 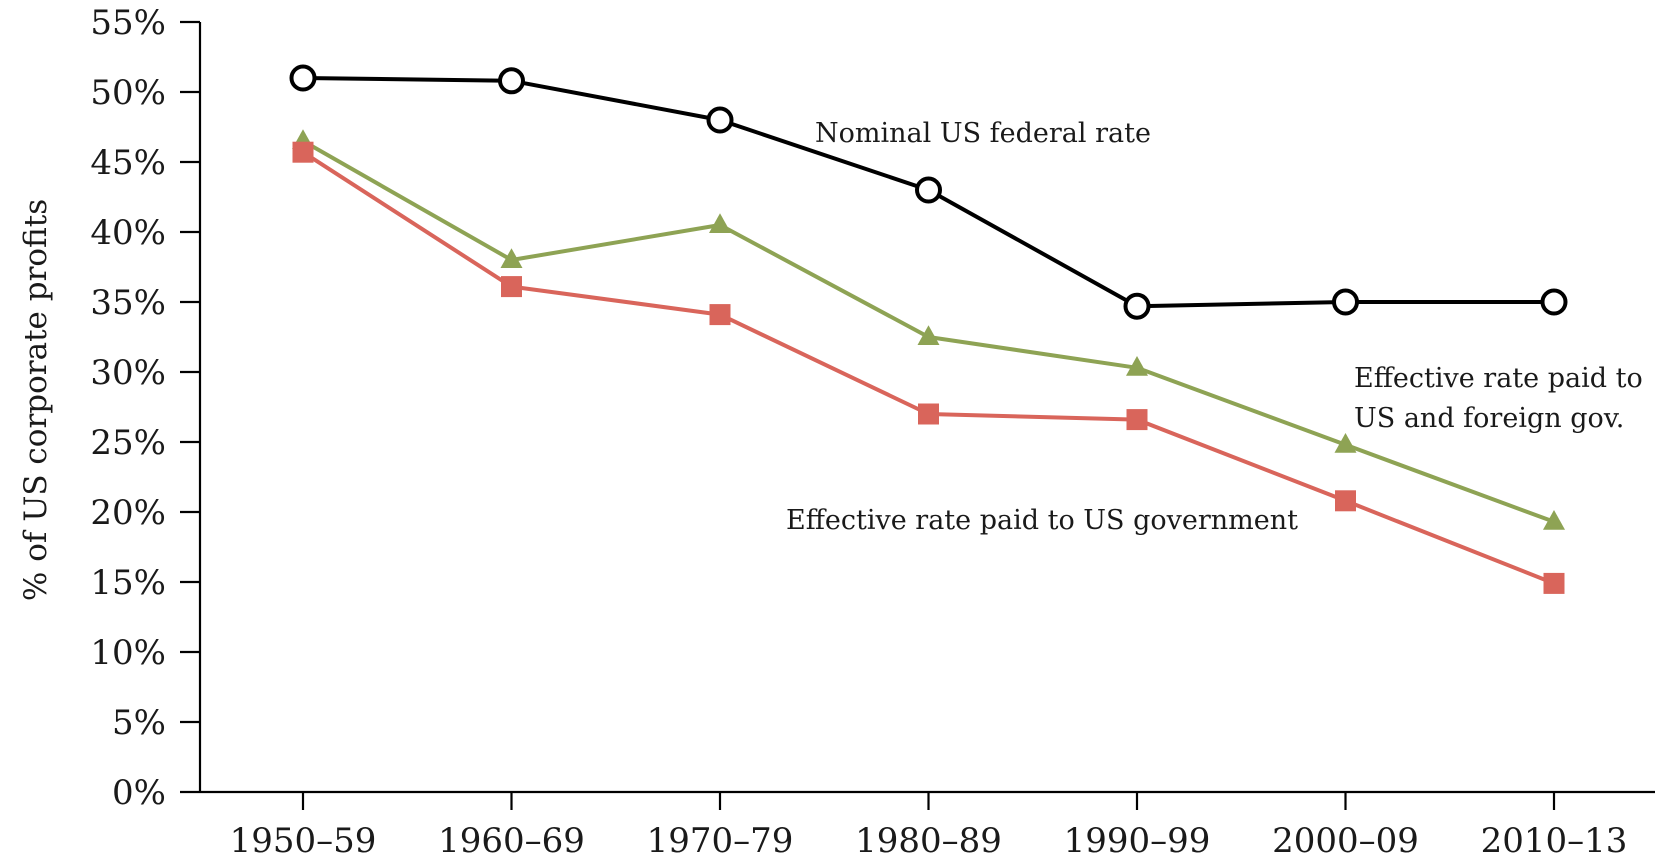 What do you see at coordinates (128, 163) in the screenshot?
I see `y-tick-label: 45%` at bounding box center [128, 163].